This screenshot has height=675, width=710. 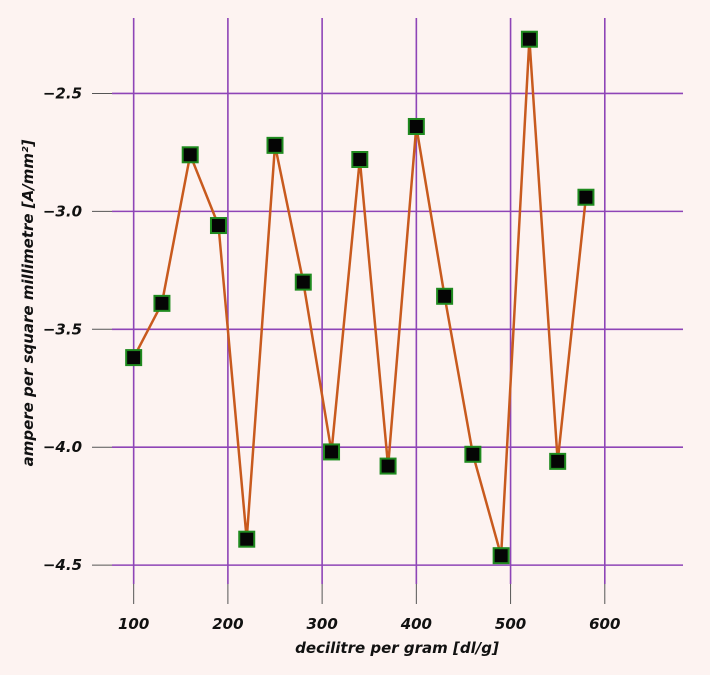 I want to click on y-tick-label: −2.5, so click(x=62, y=93).